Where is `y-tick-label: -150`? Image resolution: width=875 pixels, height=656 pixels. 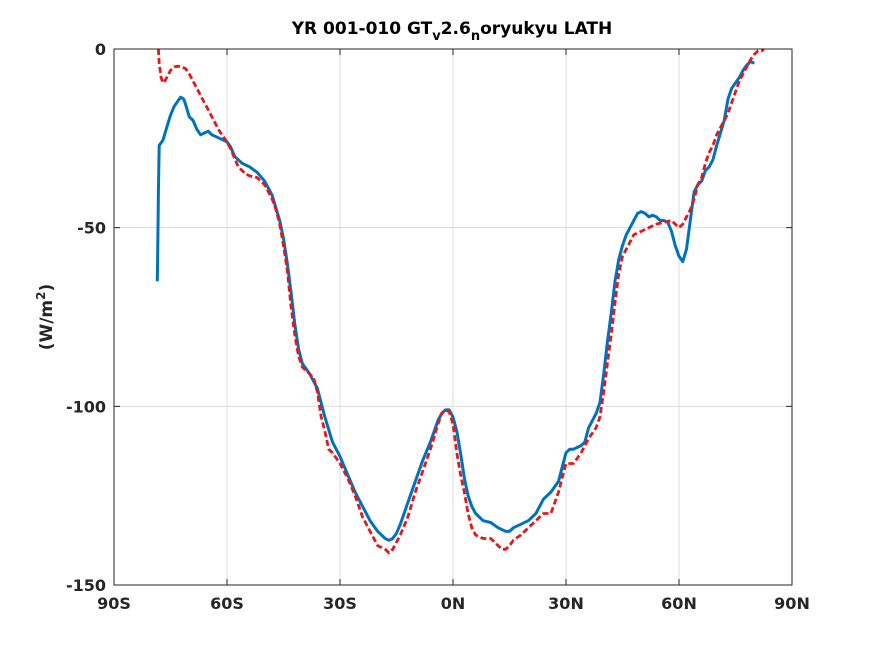
y-tick-label: -150 is located at coordinates (86, 585).